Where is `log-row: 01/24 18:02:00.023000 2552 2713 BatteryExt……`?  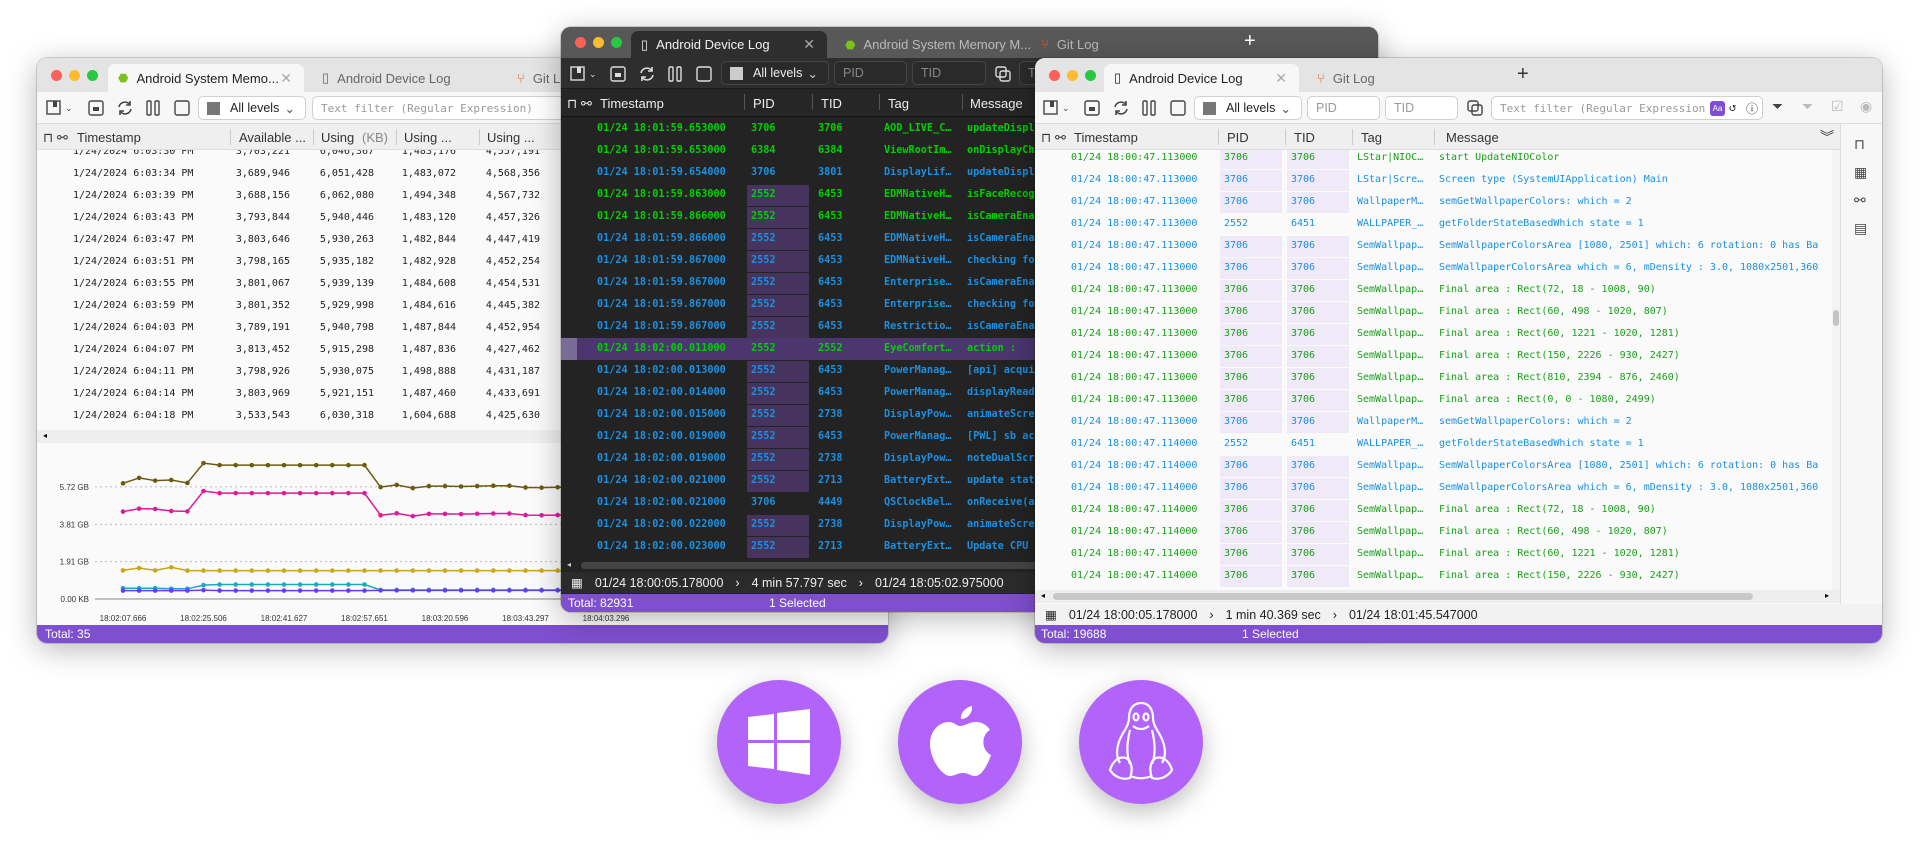
log-row: 01/24 18:02:00.023000 2552 2713 BatteryExt…… is located at coordinates (969, 547).